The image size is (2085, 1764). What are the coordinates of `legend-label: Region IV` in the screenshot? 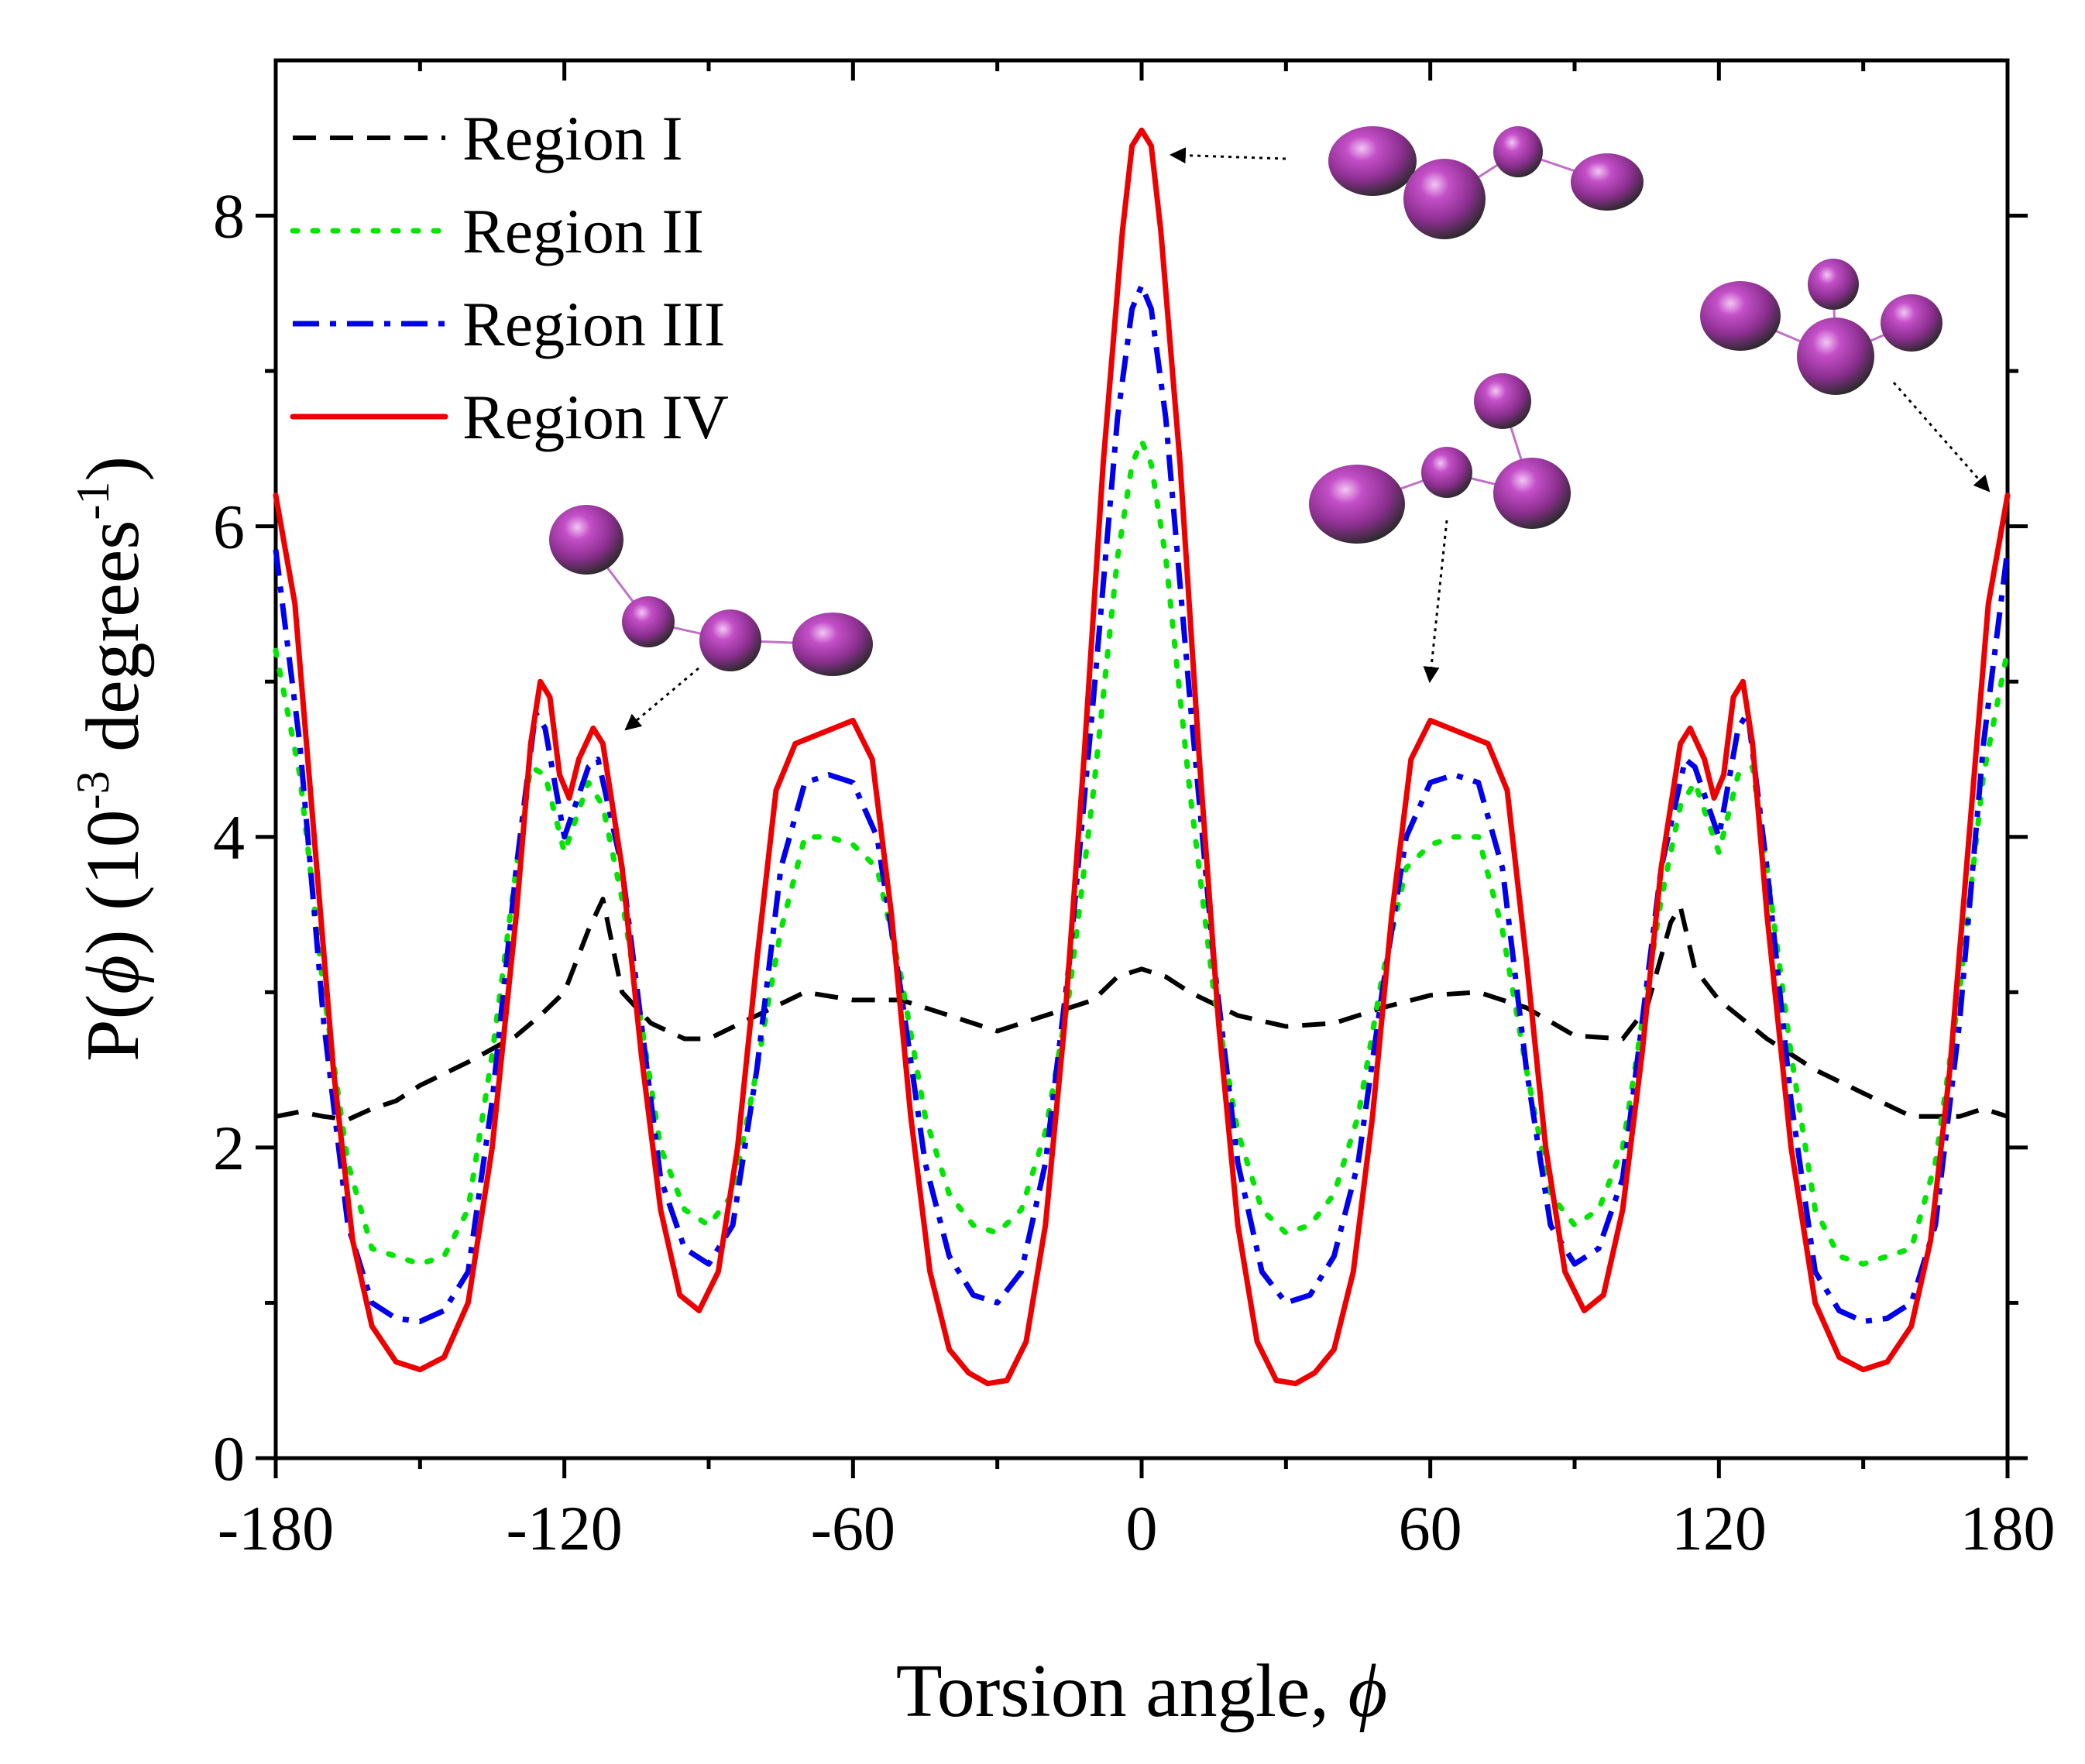 It's located at (595, 417).